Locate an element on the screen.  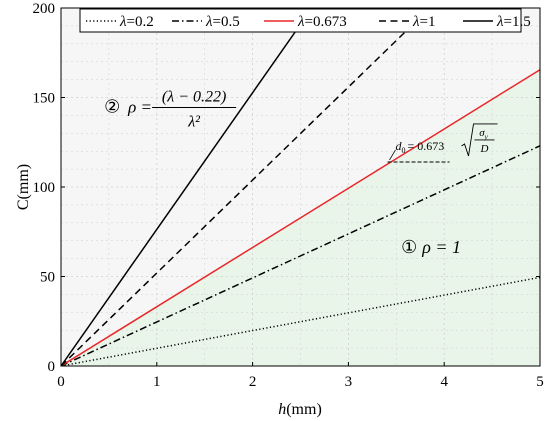
d0-radical is located at coordinates (479, 140).